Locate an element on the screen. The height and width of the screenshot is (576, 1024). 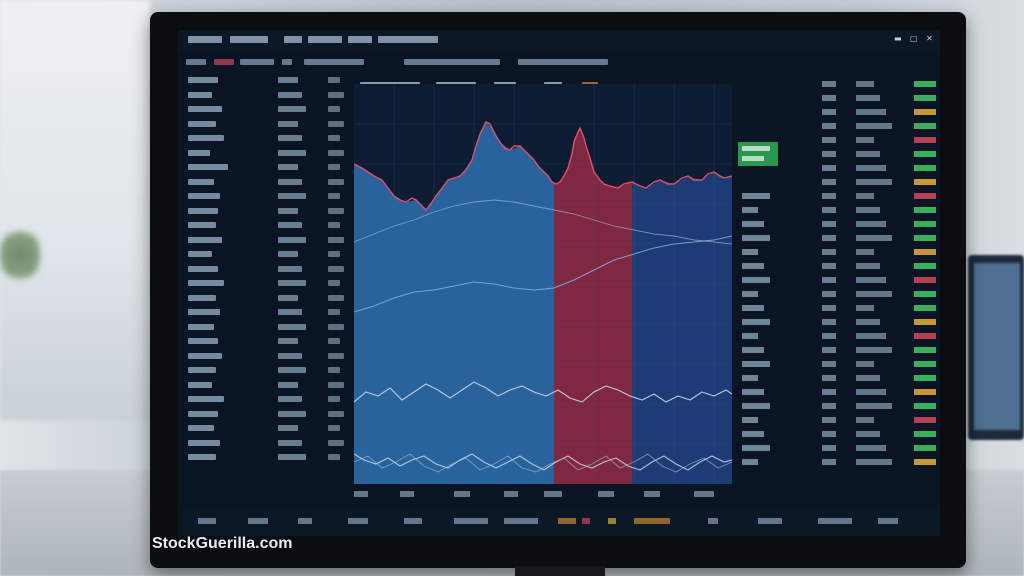
price-line is located at coordinates (543, 166).